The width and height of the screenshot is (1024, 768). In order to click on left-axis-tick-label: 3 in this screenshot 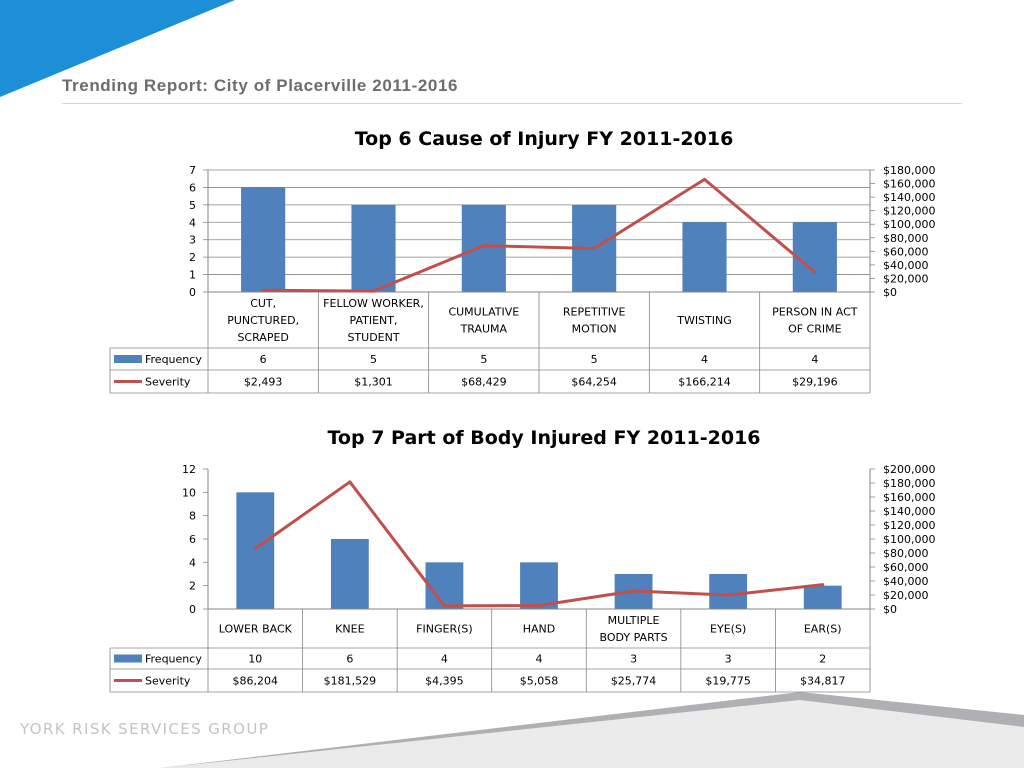, I will do `click(192, 240)`.